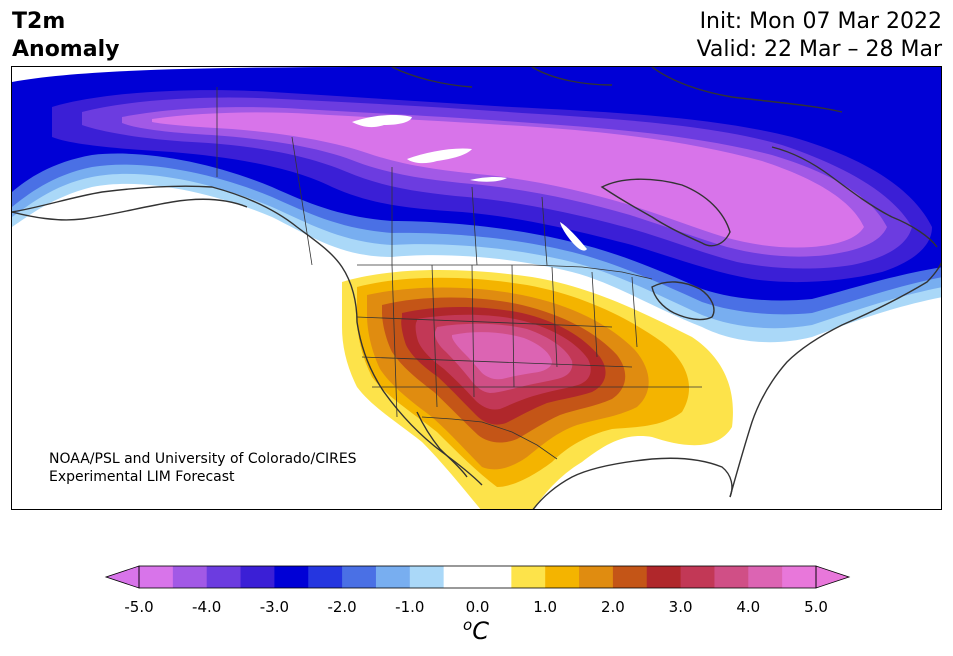 The height and width of the screenshot is (656, 953). Describe the element at coordinates (835, 379) in the screenshot. I see `atlantic-coast` at that location.